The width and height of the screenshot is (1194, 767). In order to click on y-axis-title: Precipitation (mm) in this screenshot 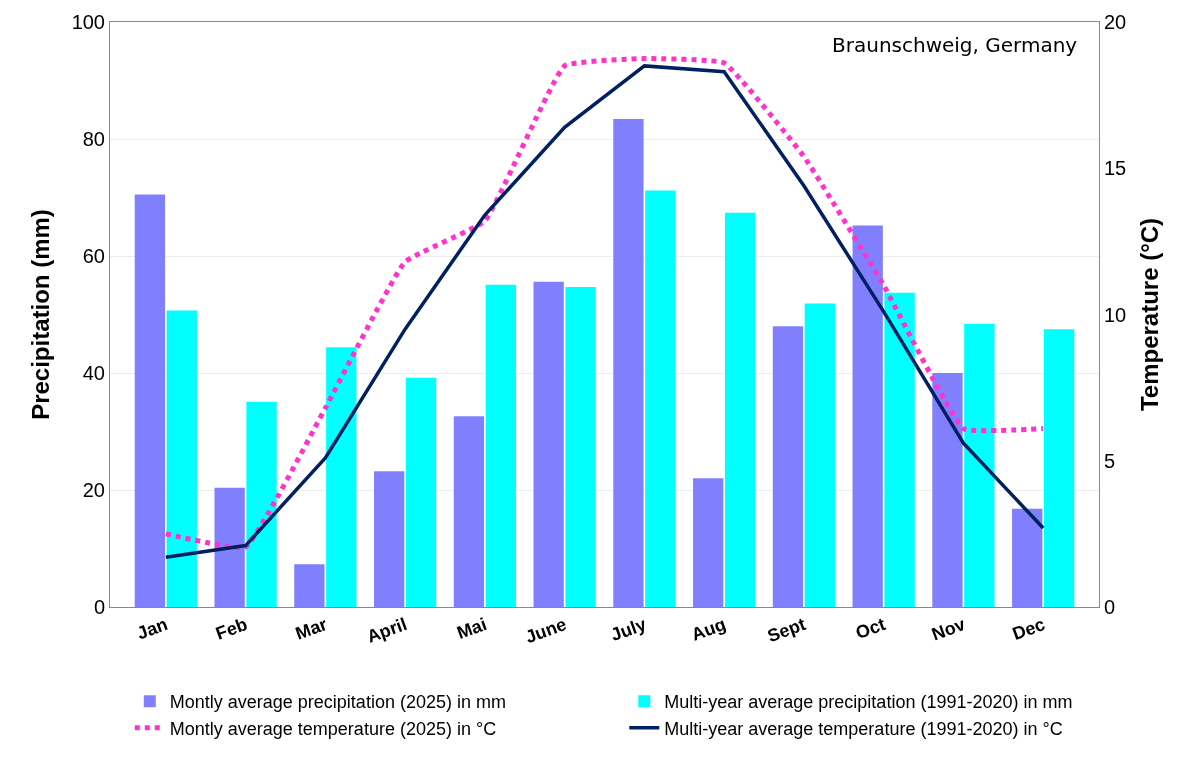, I will do `click(40, 314)`.